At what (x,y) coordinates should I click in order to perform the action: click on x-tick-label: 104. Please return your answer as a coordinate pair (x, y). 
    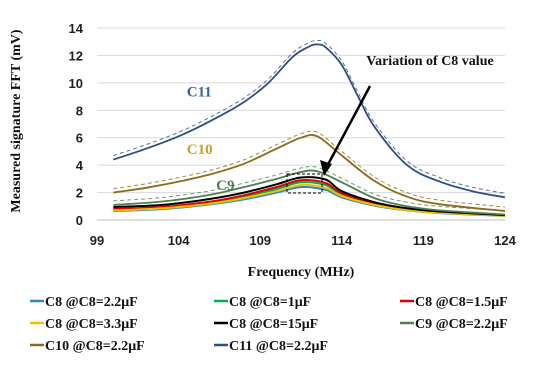
    Looking at the image, I should click on (179, 240).